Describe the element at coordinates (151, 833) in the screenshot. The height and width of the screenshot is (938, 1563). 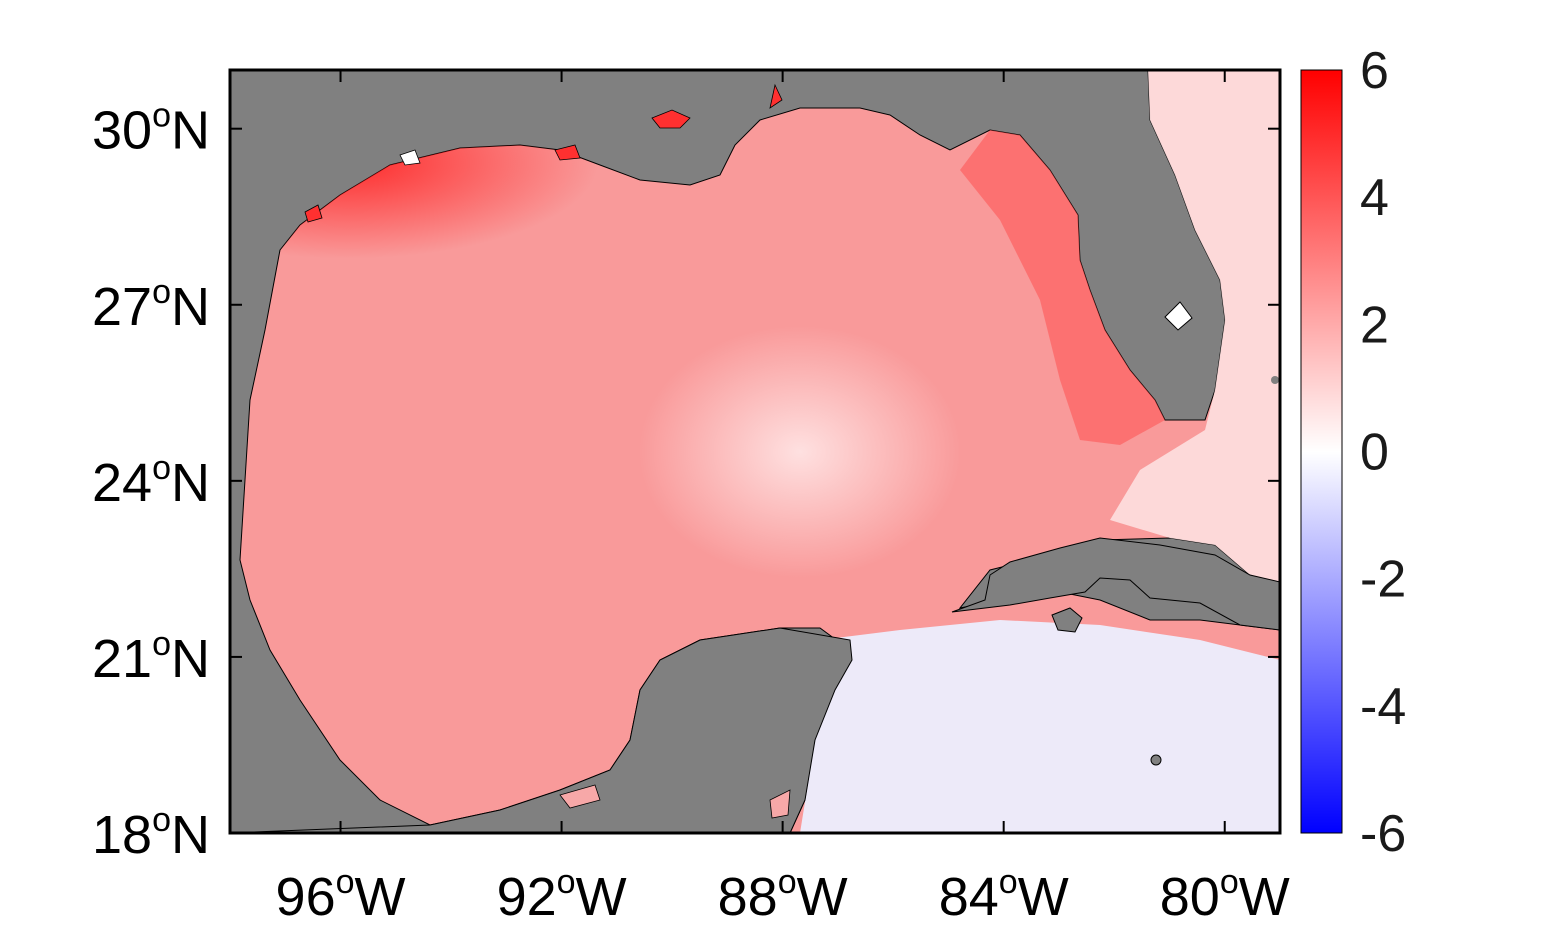
I see `lat-tick-label: 18oN` at that location.